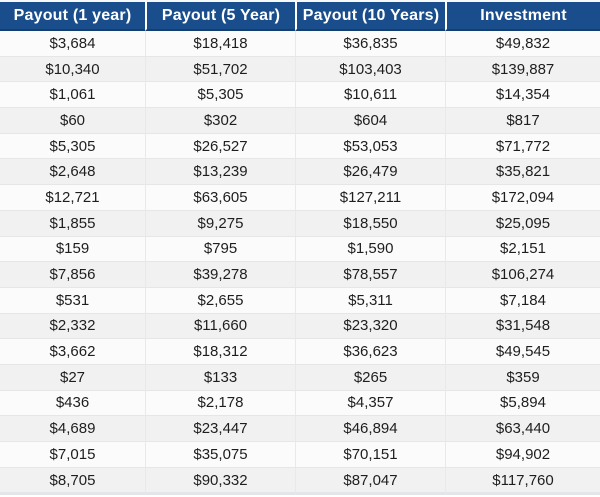 Image resolution: width=600 pixels, height=497 pixels. Describe the element at coordinates (522, 376) in the screenshot. I see `table-cell: $359` at that location.